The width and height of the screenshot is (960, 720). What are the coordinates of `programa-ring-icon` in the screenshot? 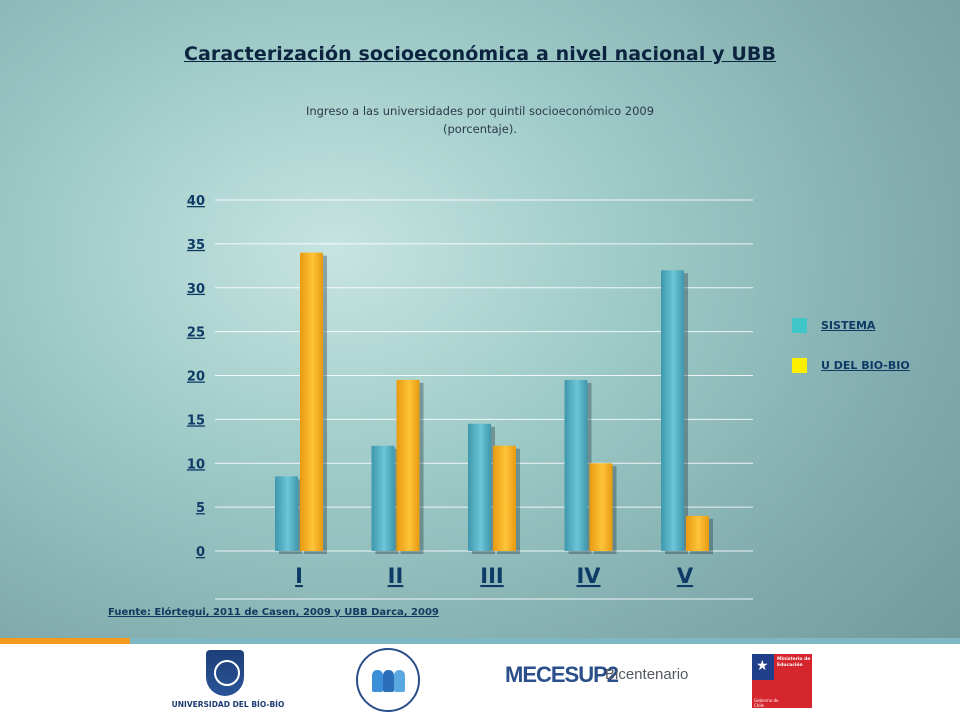 It's located at (388, 680).